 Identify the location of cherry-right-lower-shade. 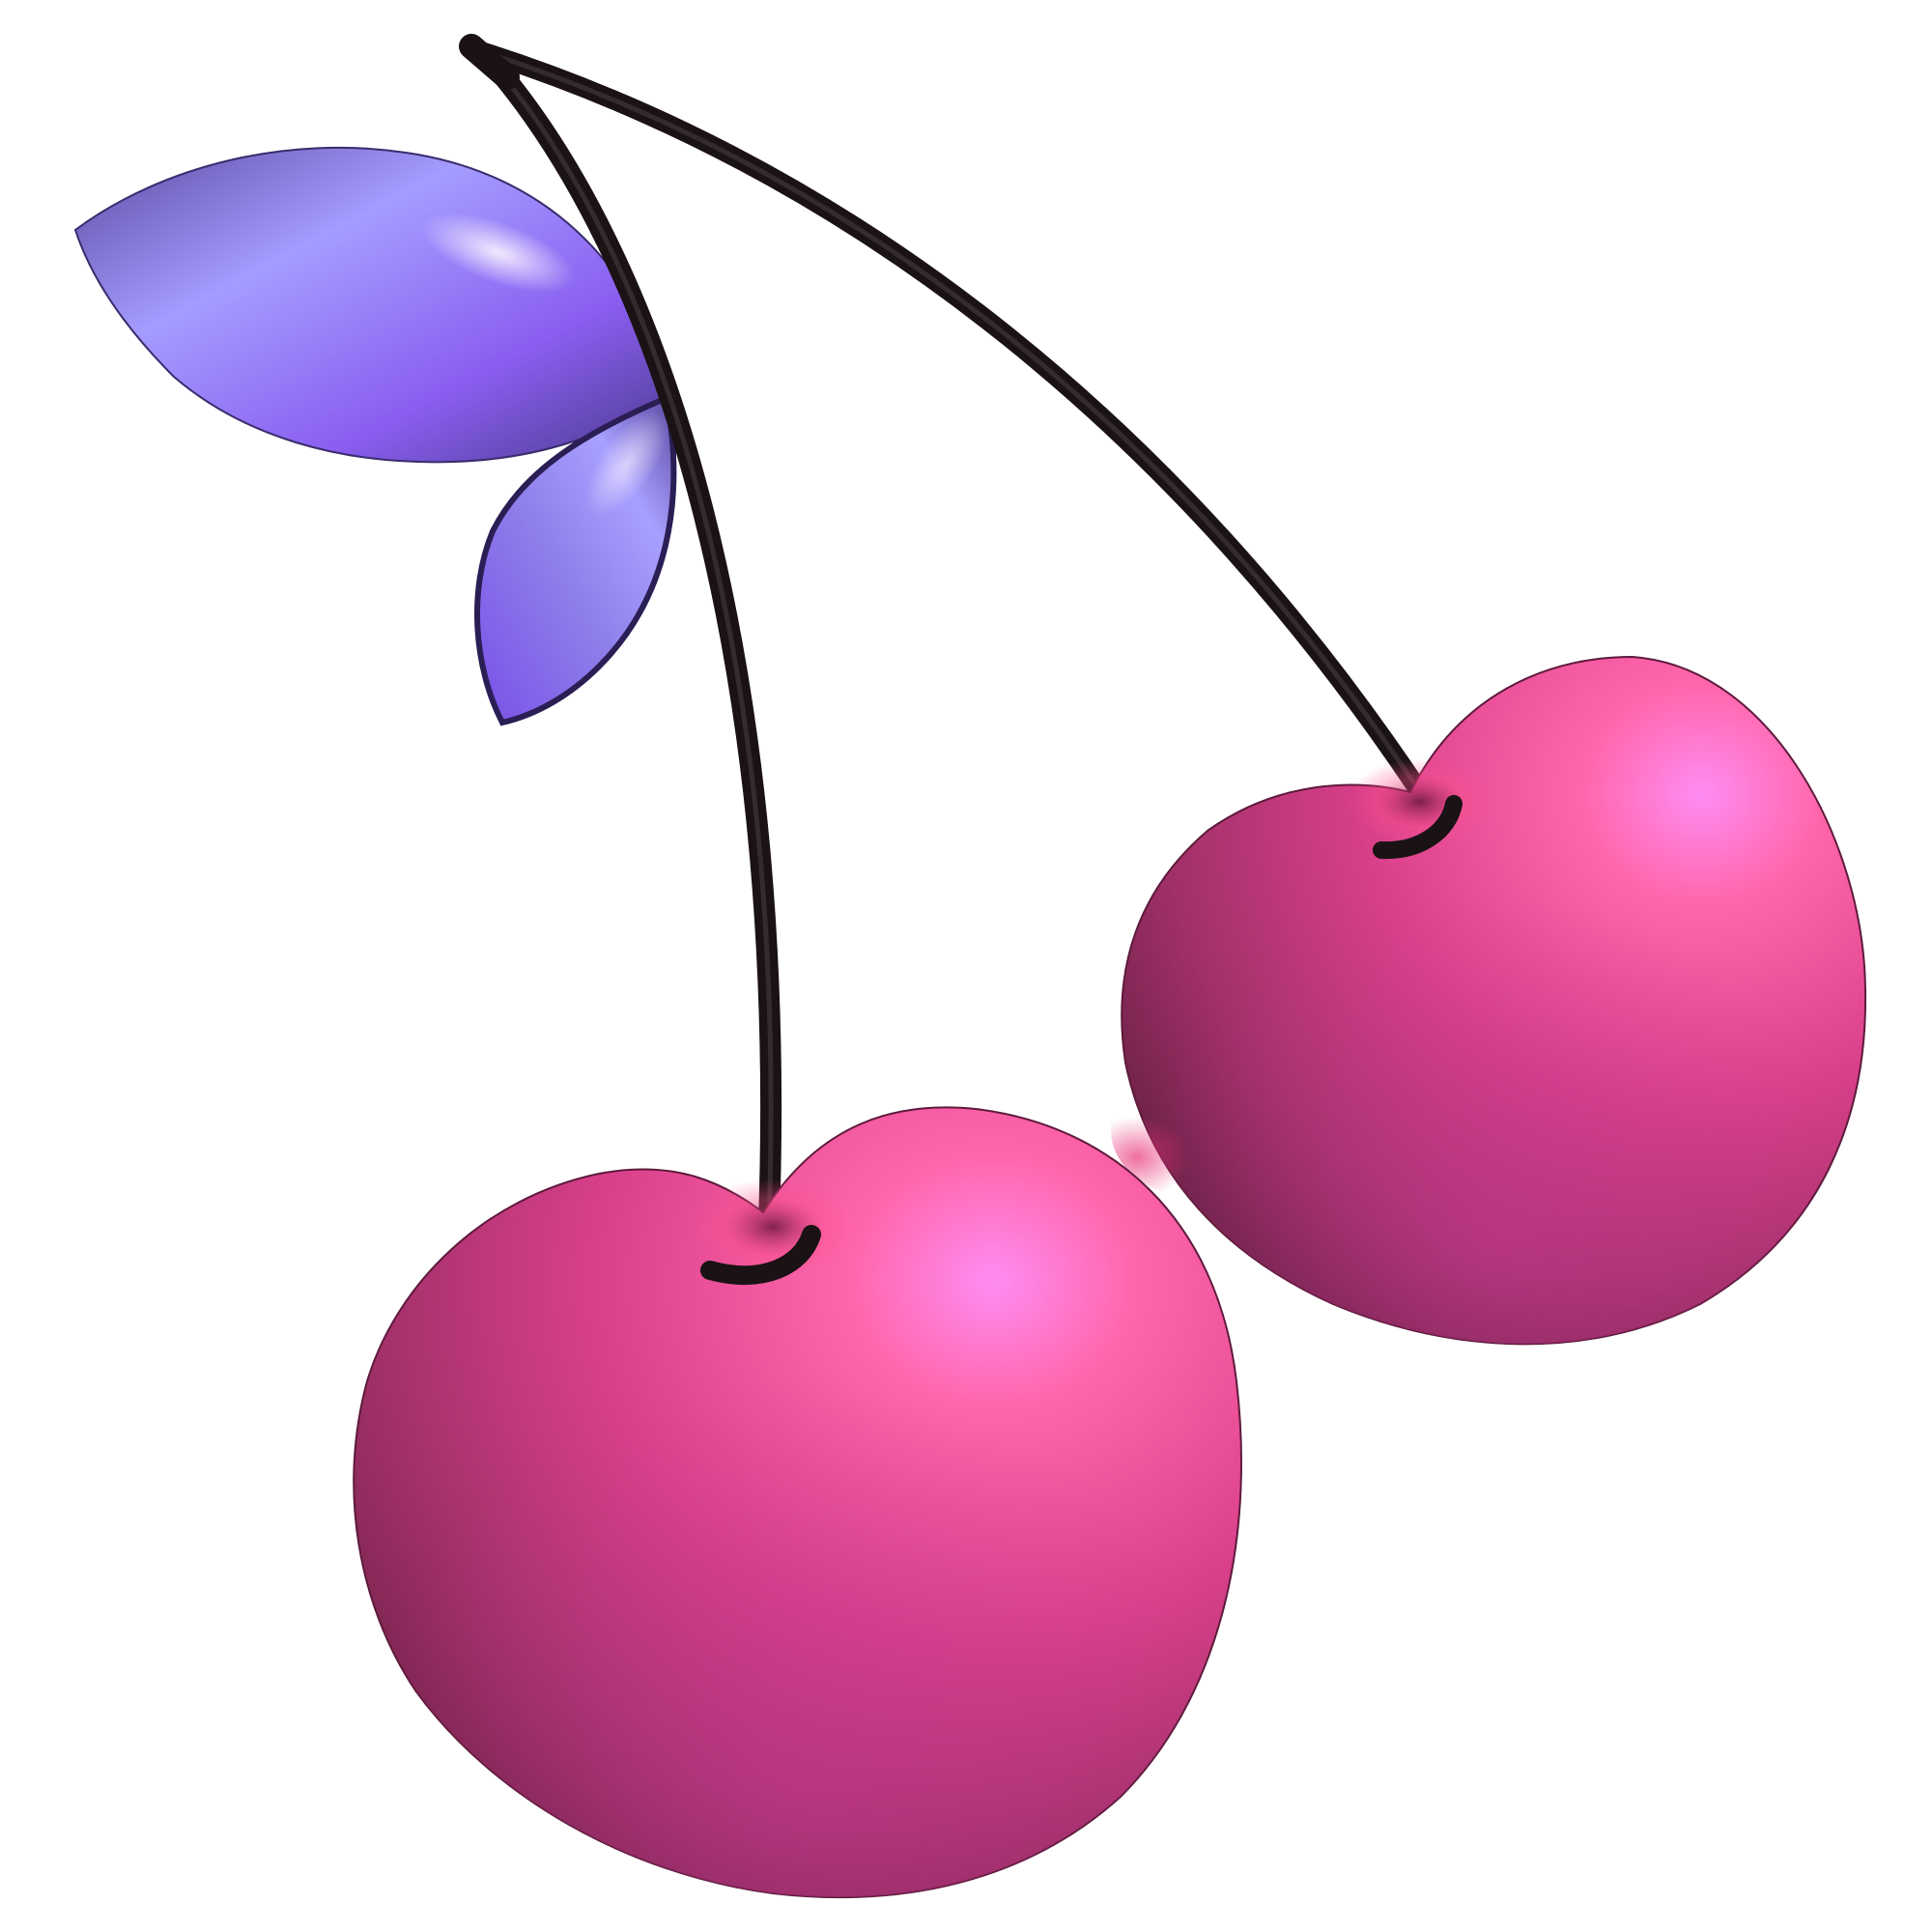
(1494, 1001).